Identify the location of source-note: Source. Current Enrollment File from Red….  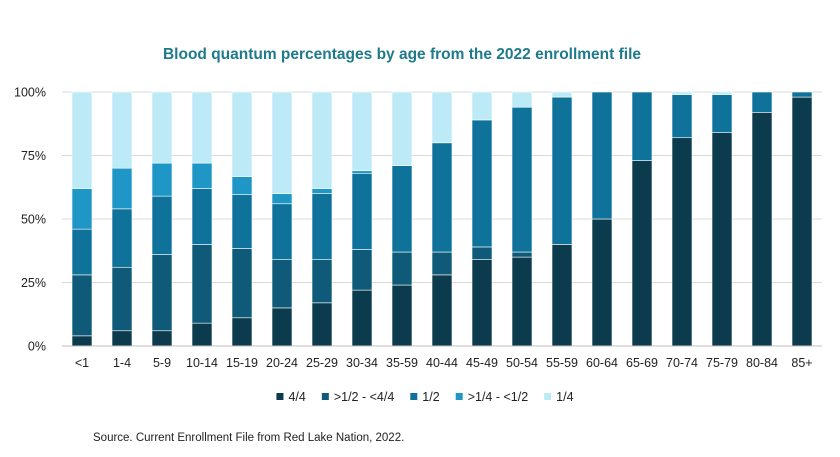
(248, 438).